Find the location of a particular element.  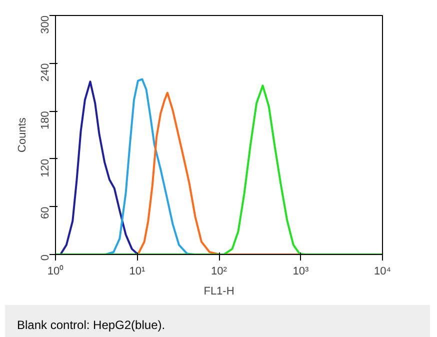

y-axis-title: Counts is located at coordinates (22, 134).